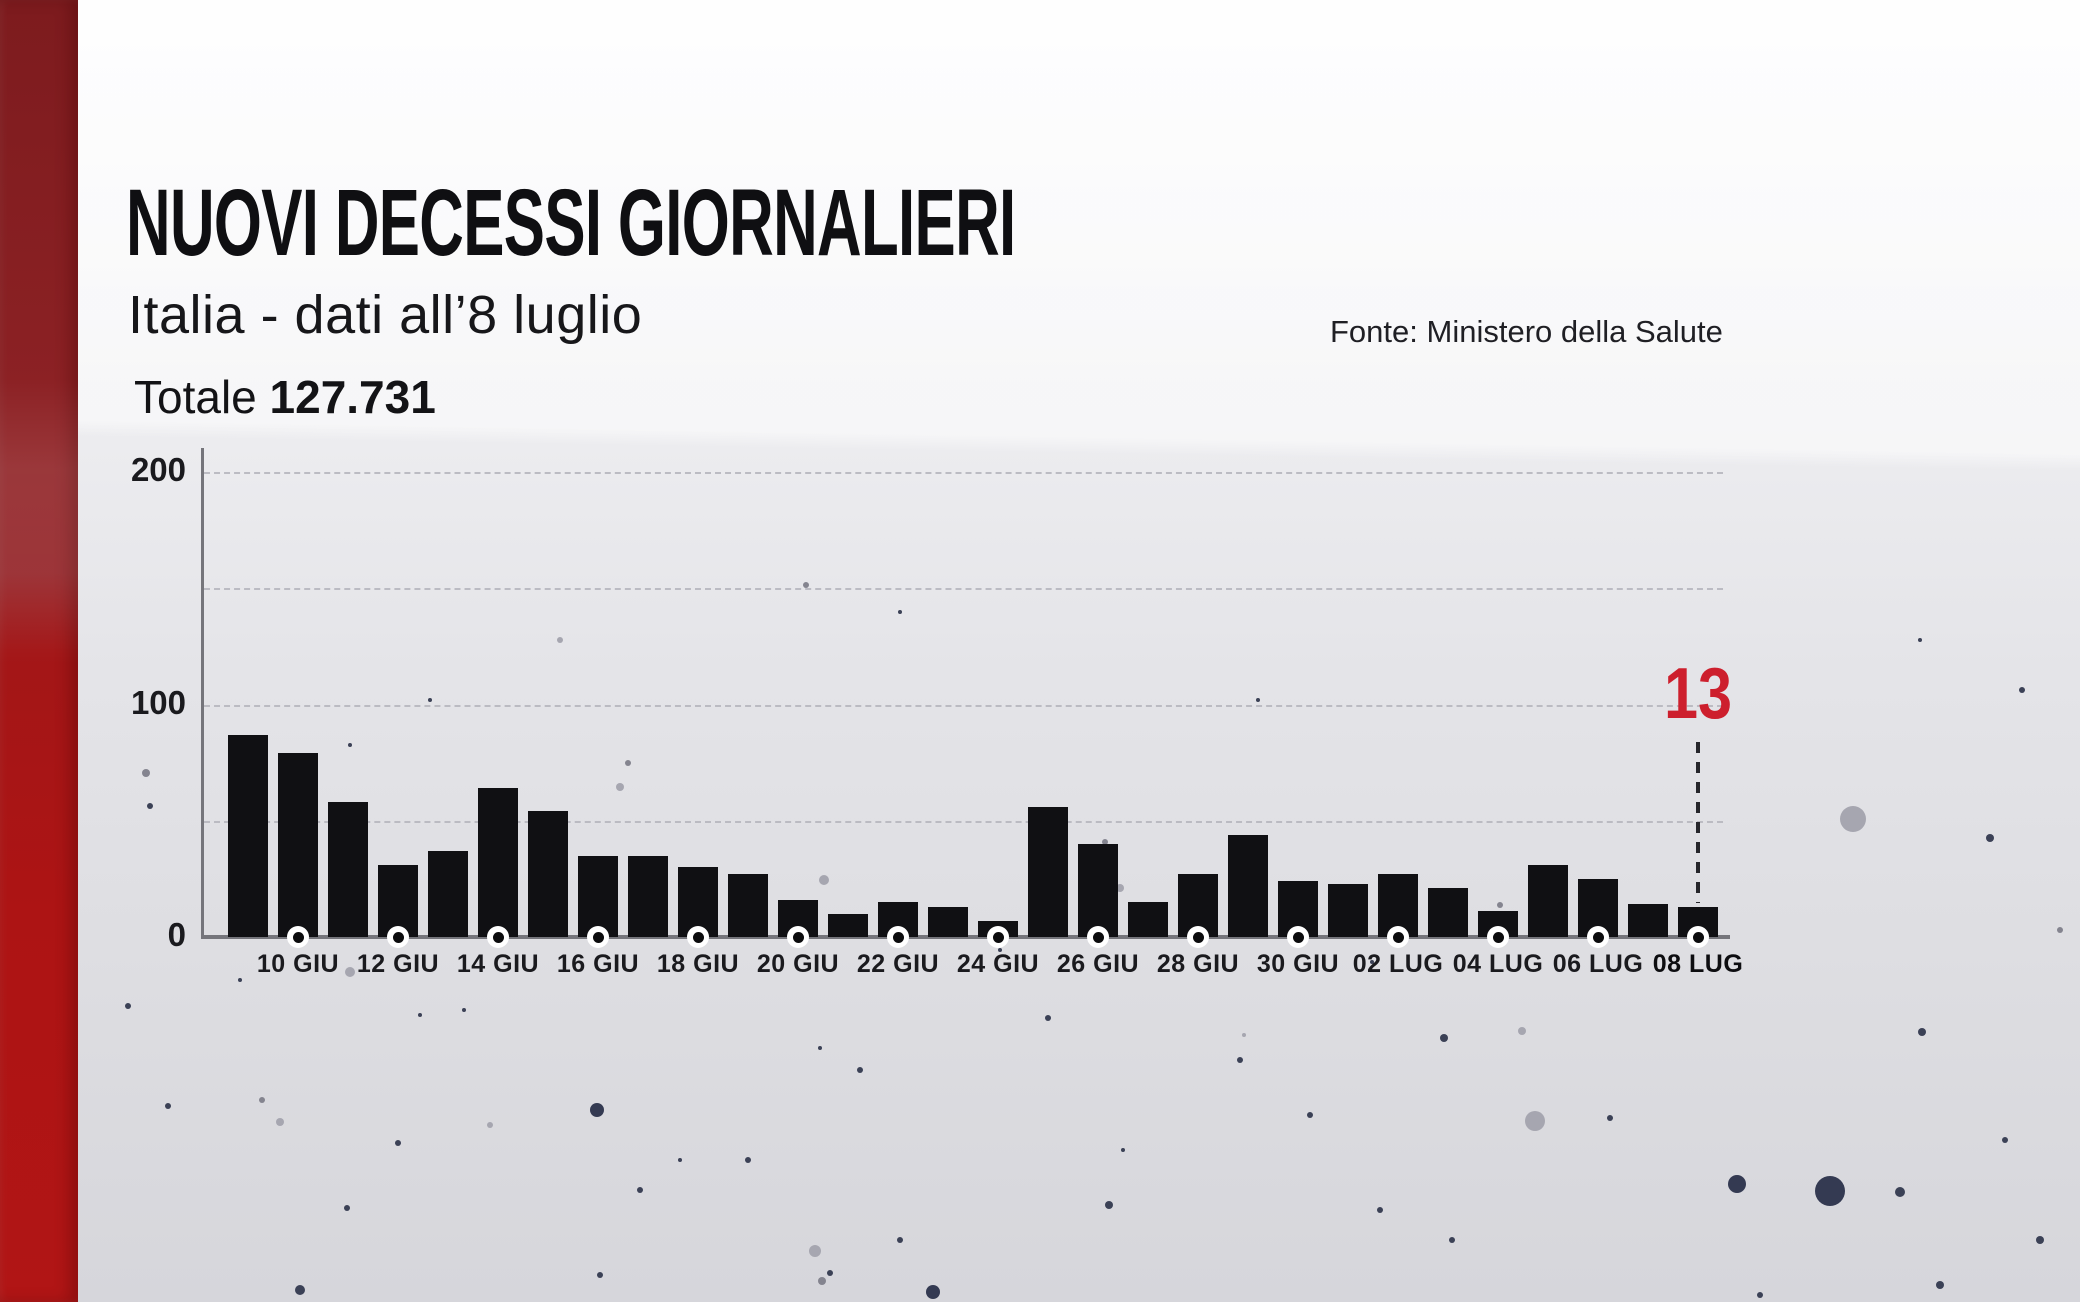 The image size is (2080, 1302). Describe the element at coordinates (1098, 937) in the screenshot. I see `axis-marker-inner-26-giu` at that location.